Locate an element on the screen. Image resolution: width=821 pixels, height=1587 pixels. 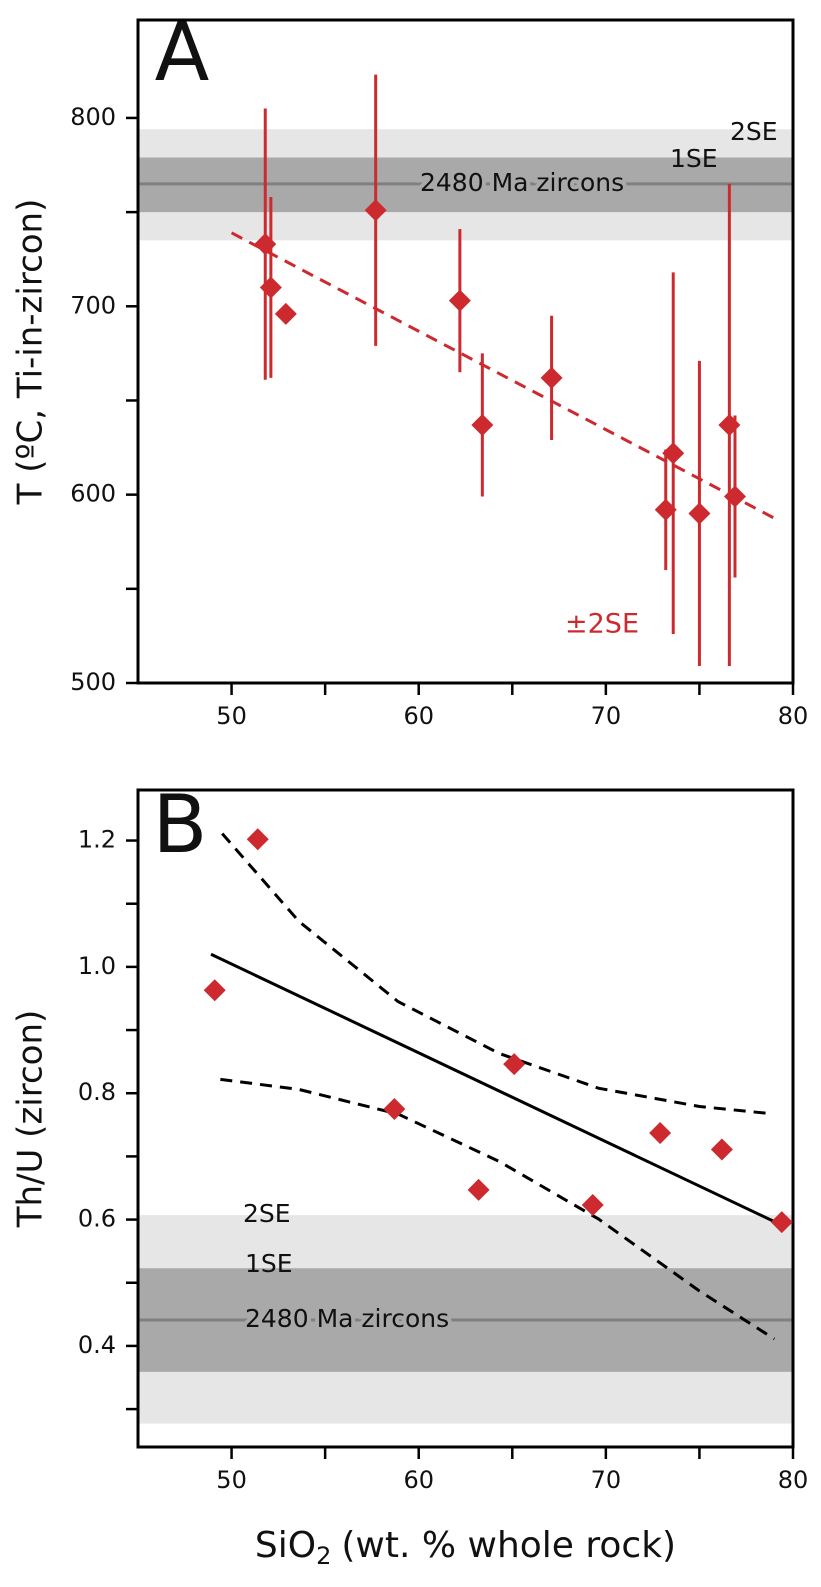
panel-letter: B is located at coordinates (180, 824).